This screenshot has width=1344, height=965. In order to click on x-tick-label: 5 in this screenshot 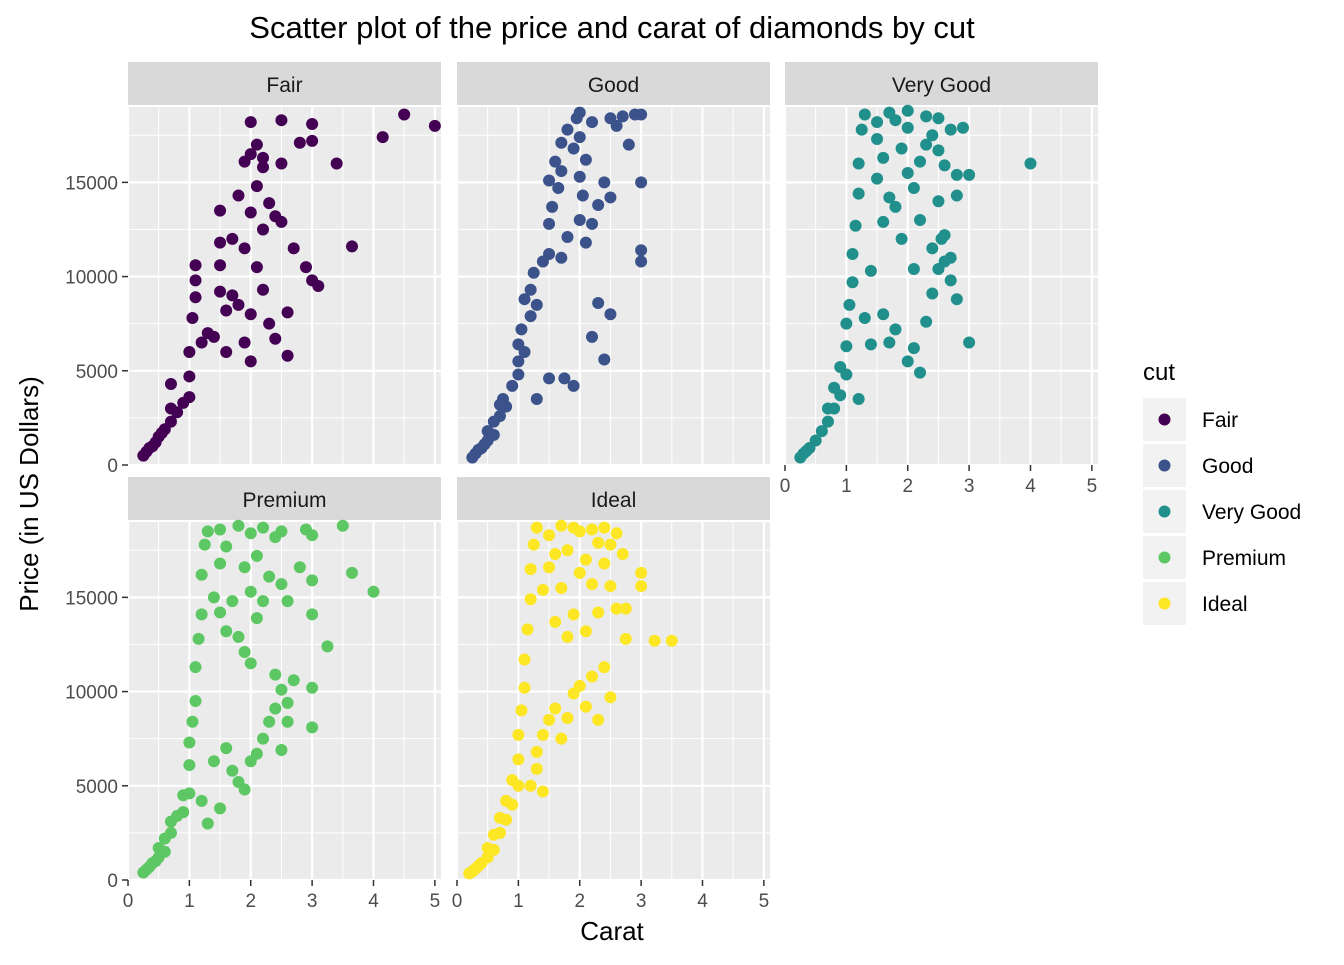, I will do `click(435, 901)`.